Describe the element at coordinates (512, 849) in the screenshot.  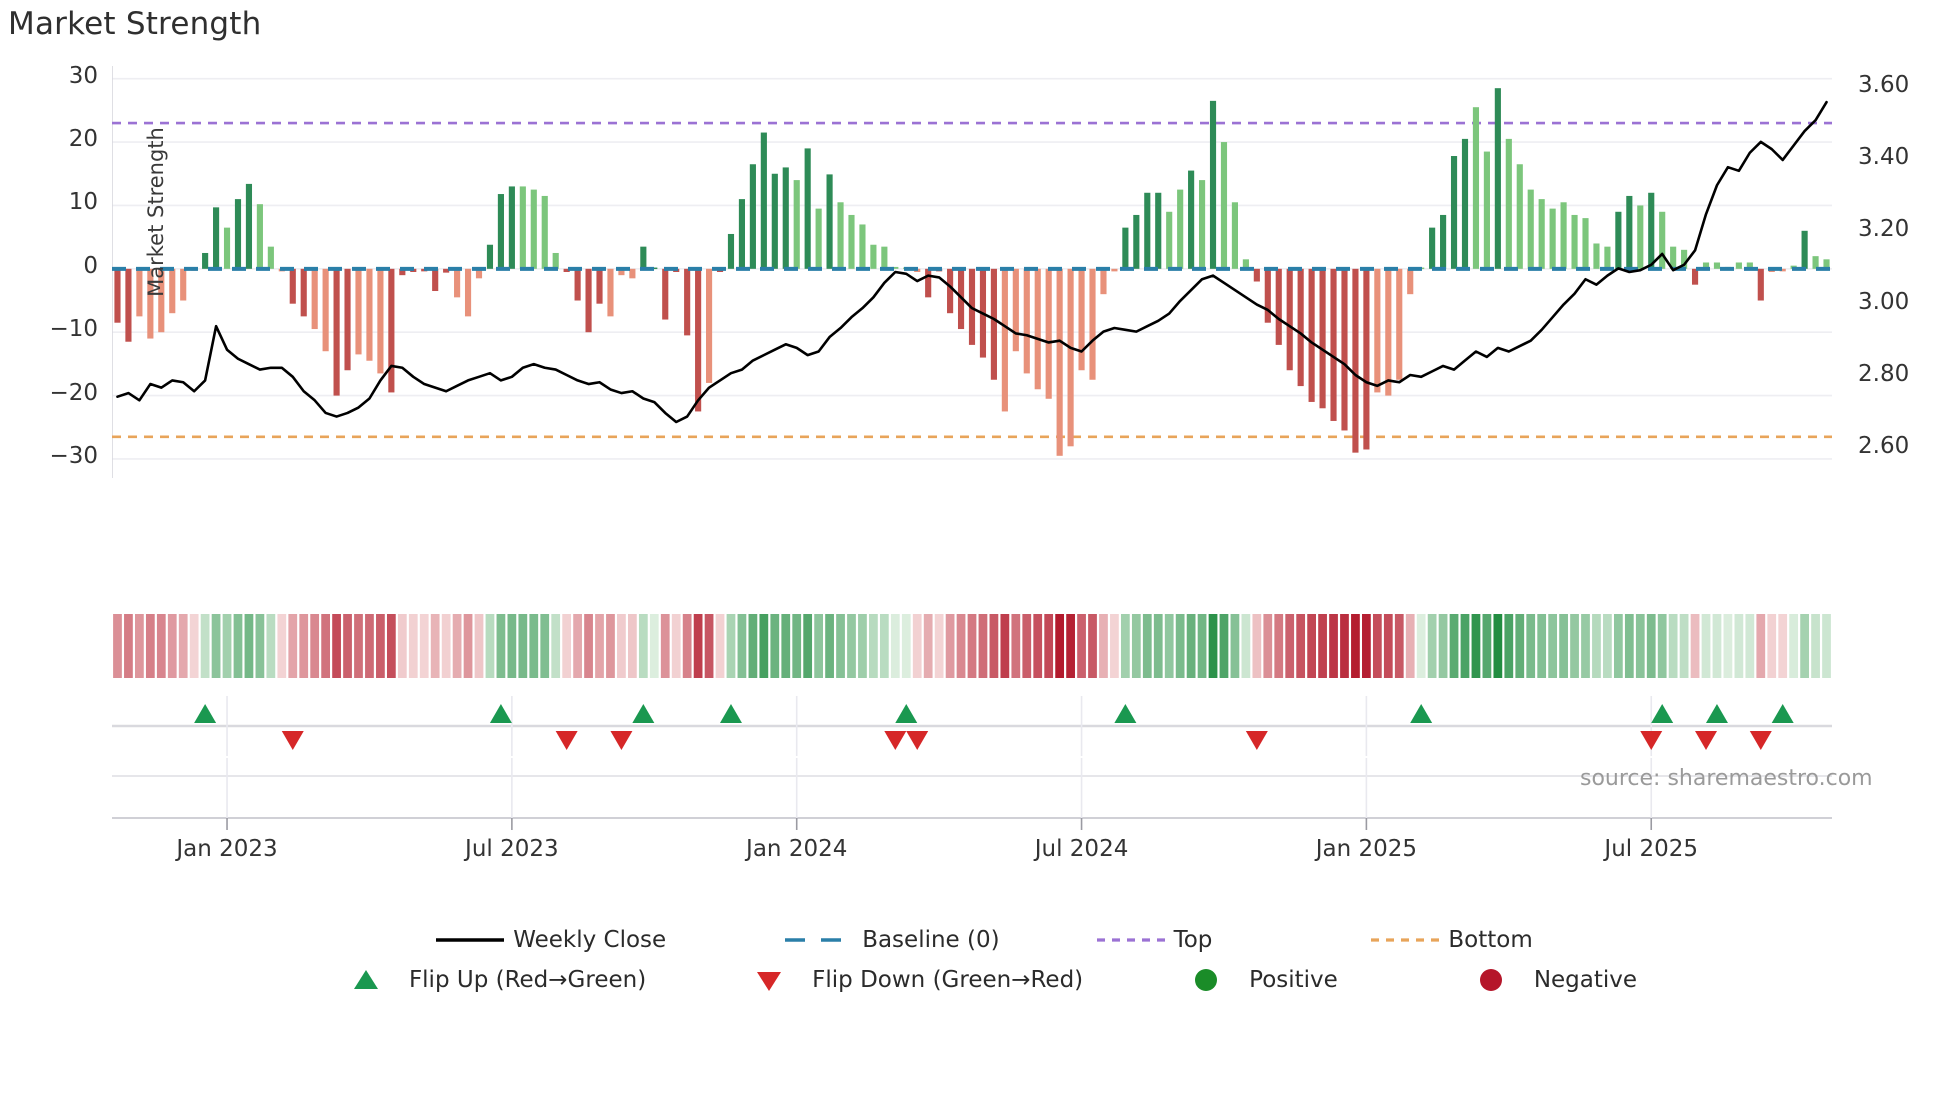
I see `x-tick-label: Jul 2023` at that location.